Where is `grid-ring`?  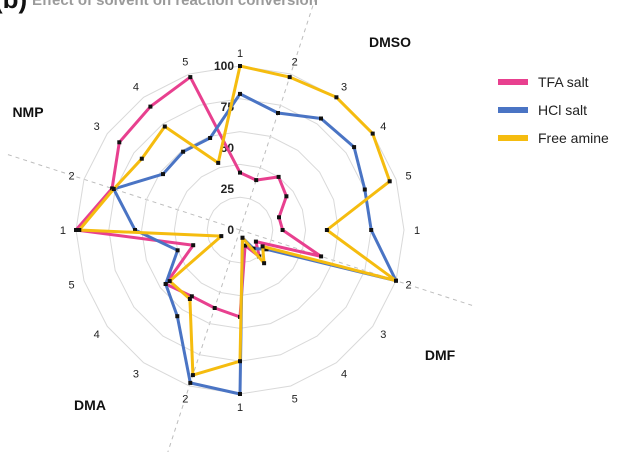
grid-ring is located at coordinates (240, 230).